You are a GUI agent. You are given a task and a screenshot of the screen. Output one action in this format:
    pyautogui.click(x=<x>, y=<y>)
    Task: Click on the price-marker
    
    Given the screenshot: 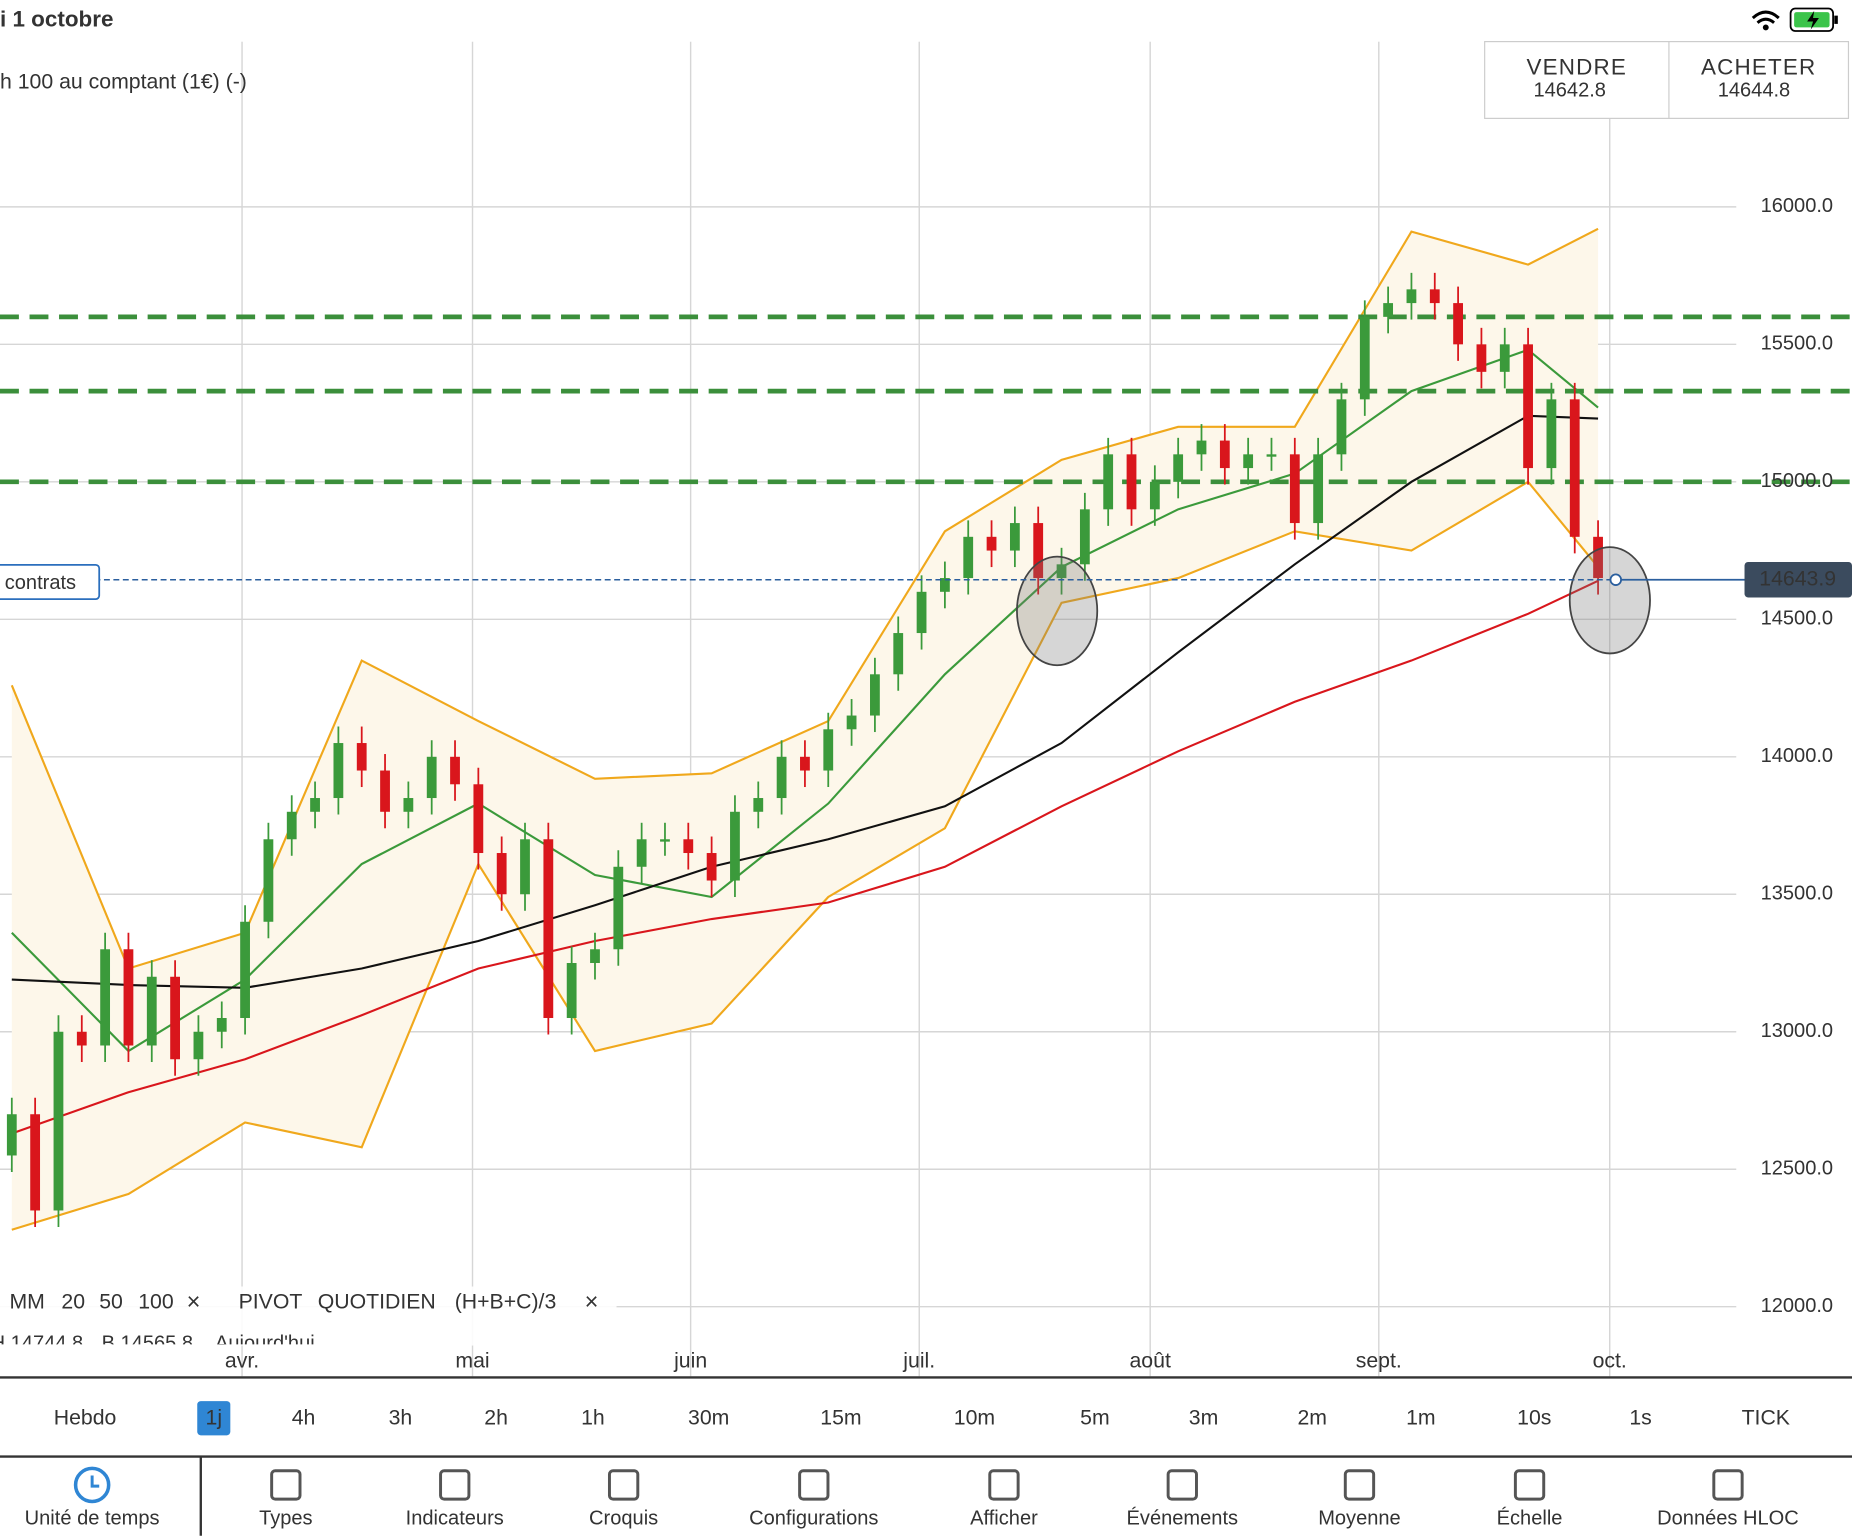 What is the action you would take?
    pyautogui.click(x=1615, y=579)
    